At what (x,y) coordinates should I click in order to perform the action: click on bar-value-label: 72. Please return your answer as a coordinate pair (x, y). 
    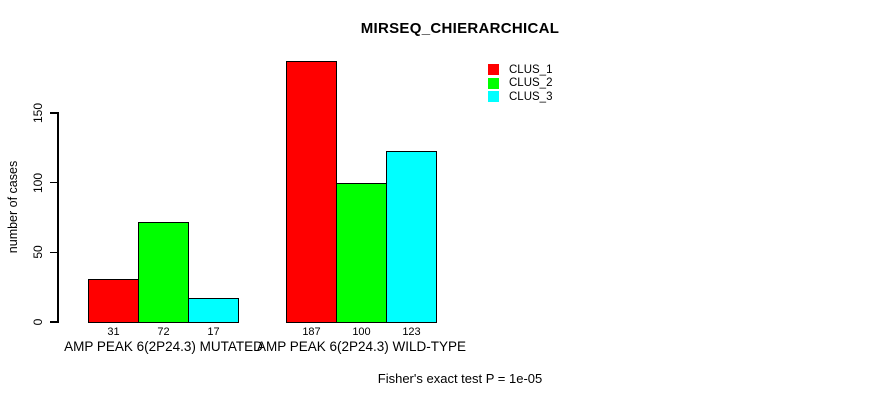
    Looking at the image, I should click on (163, 332).